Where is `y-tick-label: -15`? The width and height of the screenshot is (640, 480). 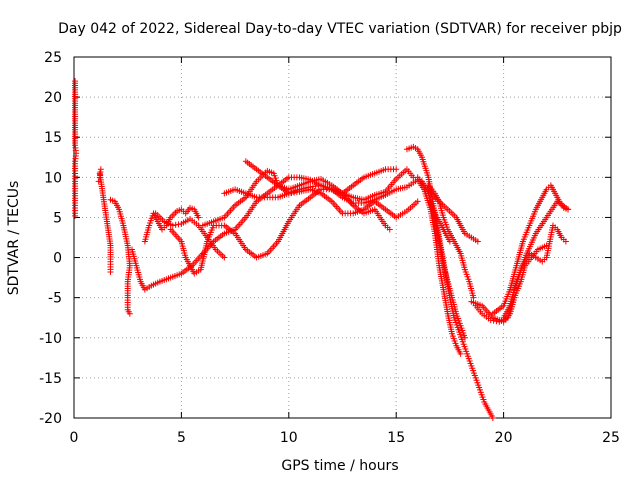
y-tick-label: -15 is located at coordinates (50, 379).